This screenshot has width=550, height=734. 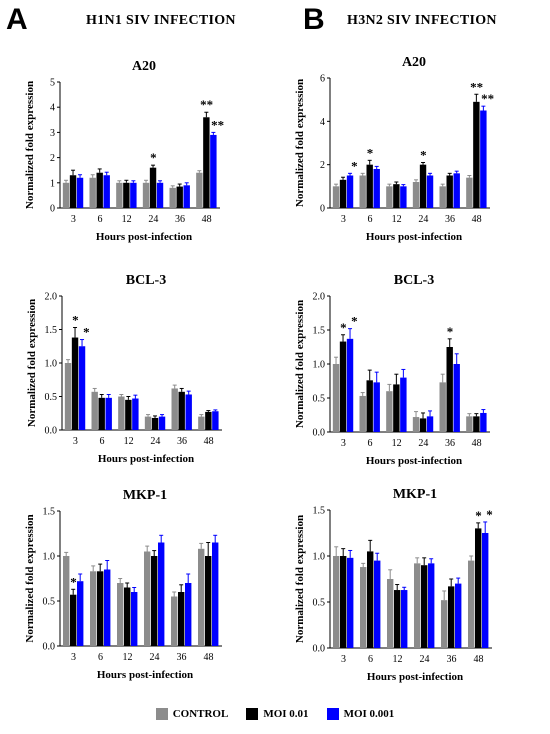 I want to click on chart-4-ylabel: Normalized fold expression, so click(x=300, y=364).